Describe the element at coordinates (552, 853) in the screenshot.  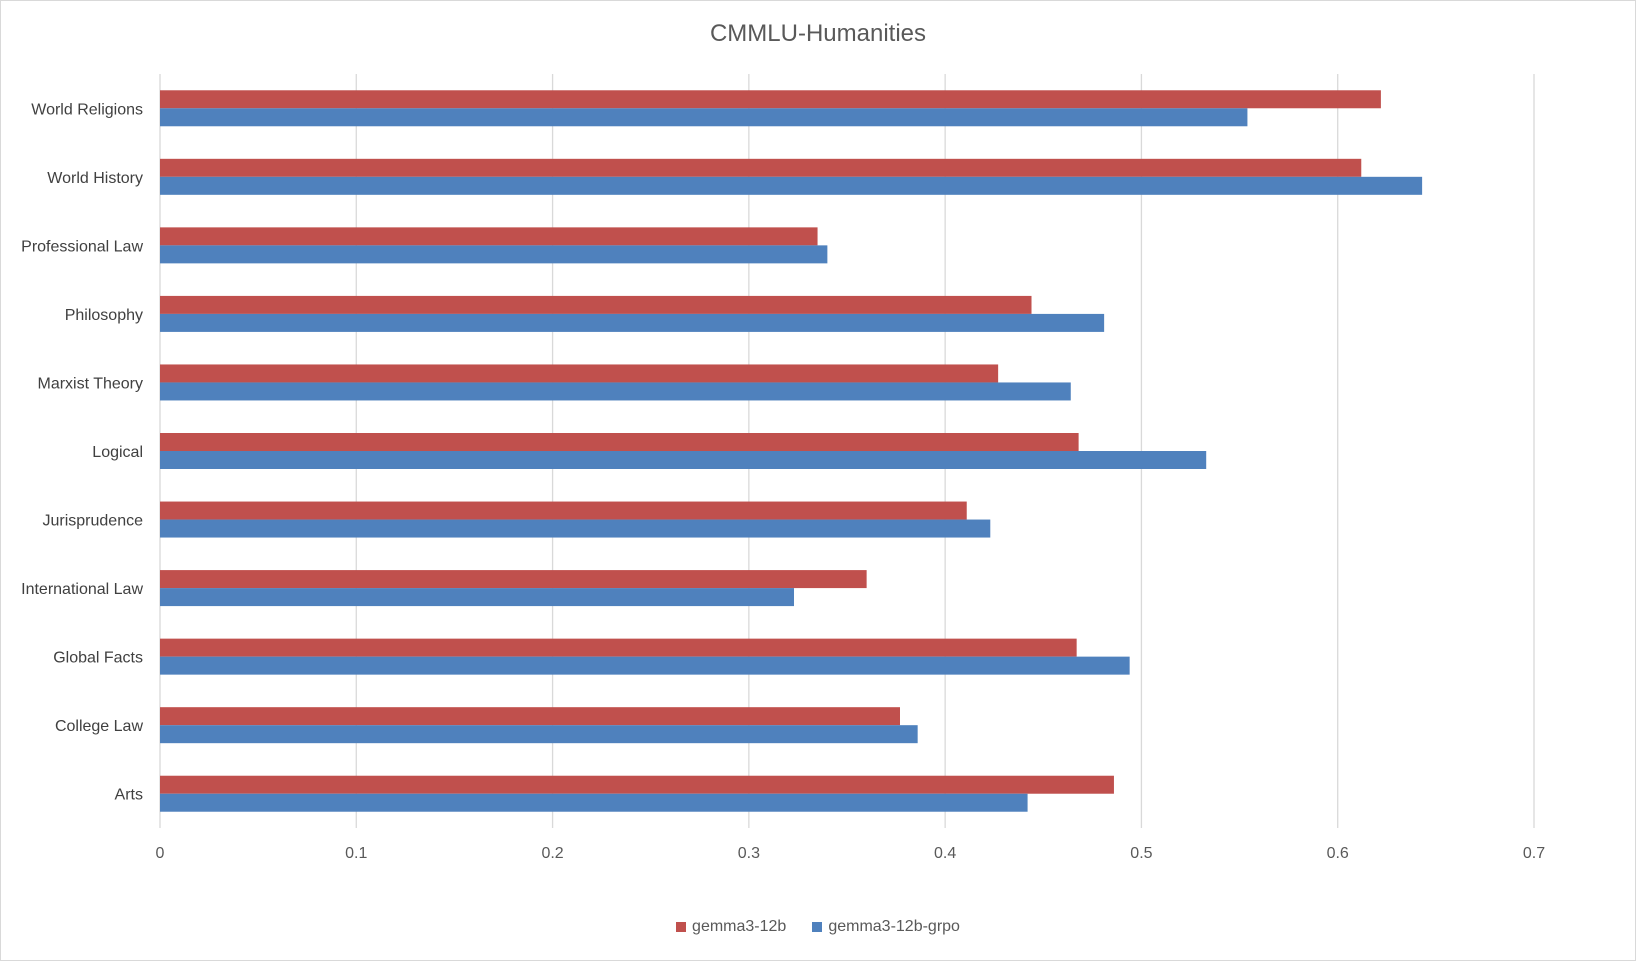
I see `x-tick-label: 0.2` at that location.